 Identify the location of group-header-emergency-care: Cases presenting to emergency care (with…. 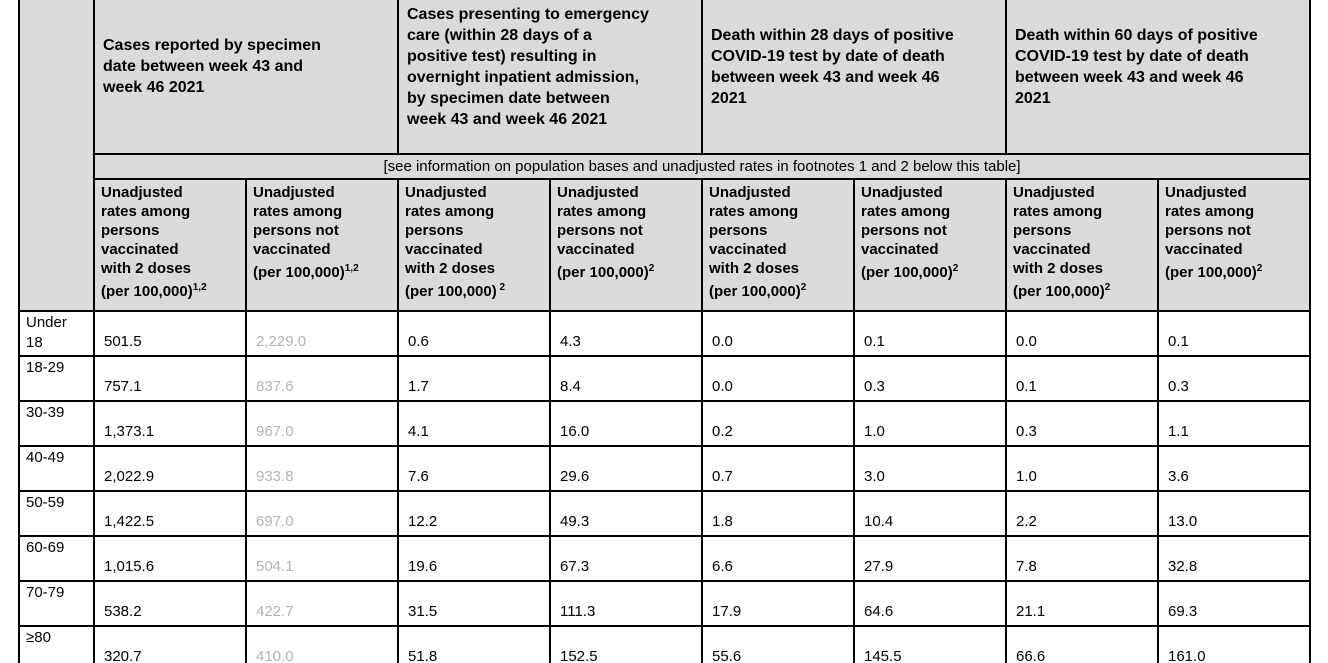
(550, 77).